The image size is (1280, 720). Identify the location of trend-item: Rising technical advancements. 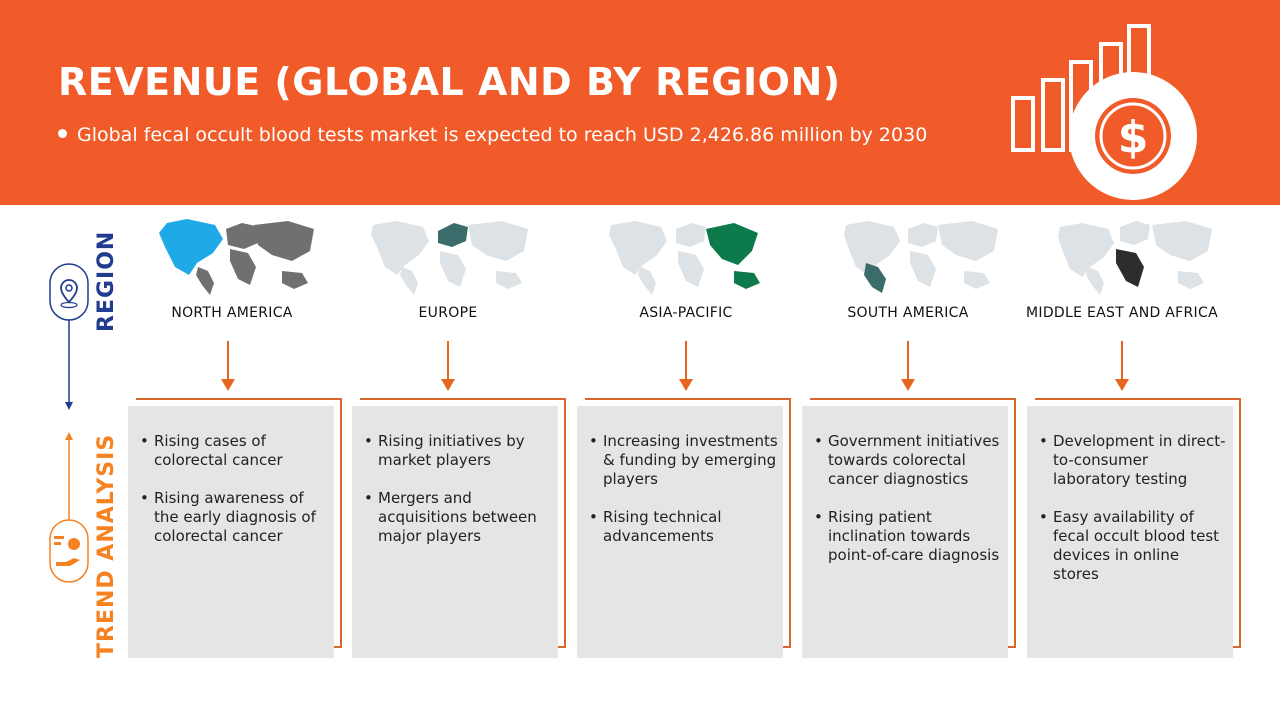
(684, 527).